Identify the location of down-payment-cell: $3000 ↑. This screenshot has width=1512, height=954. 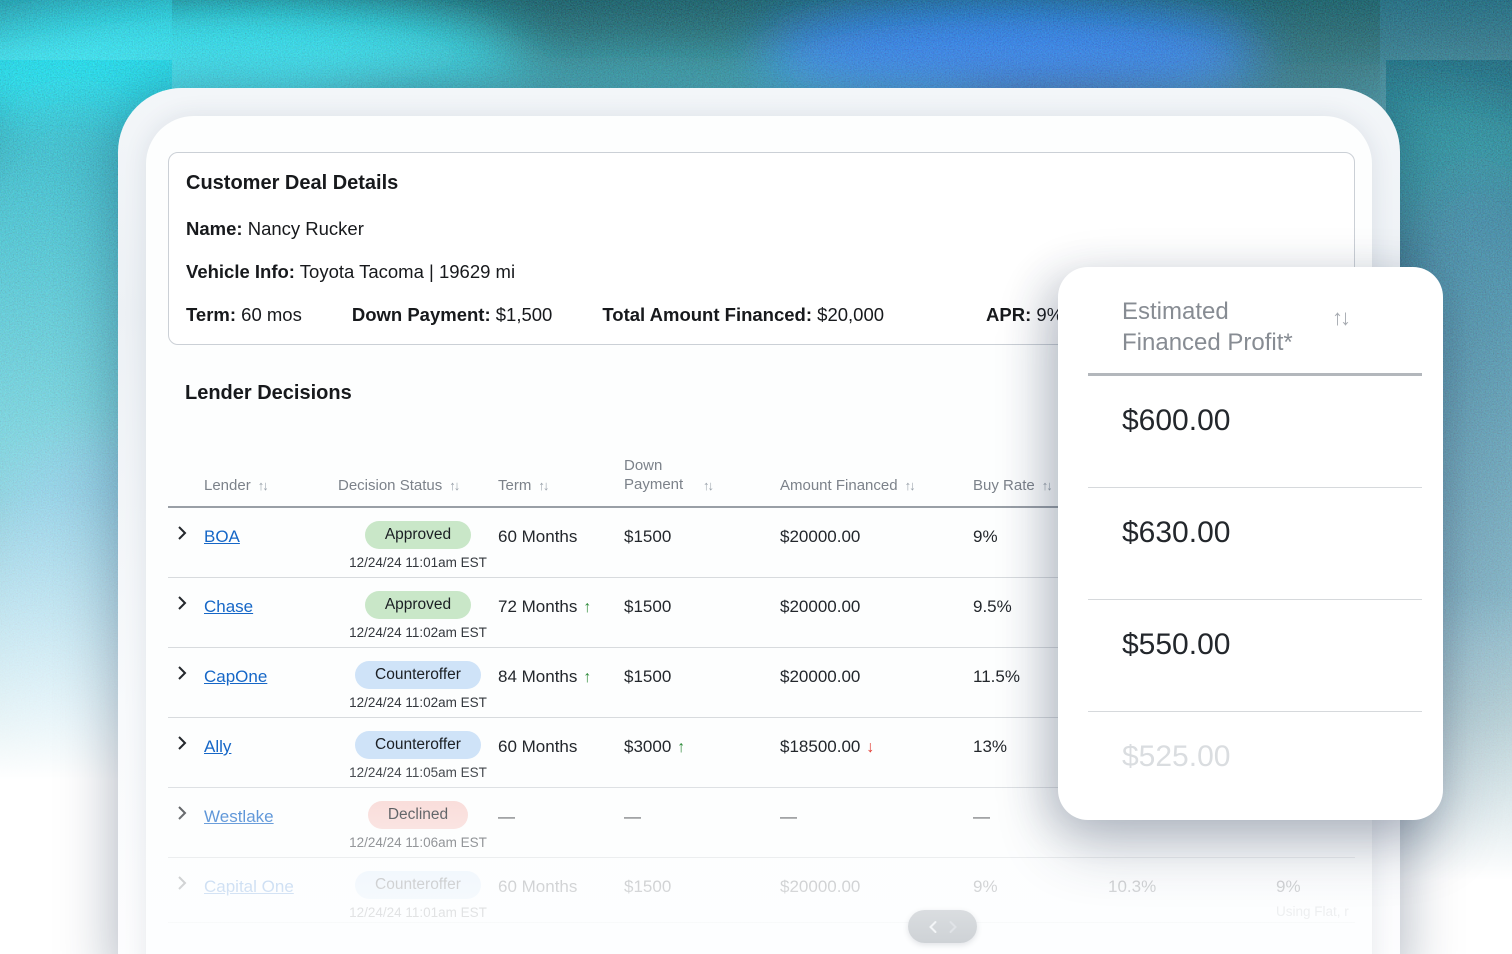
(655, 746).